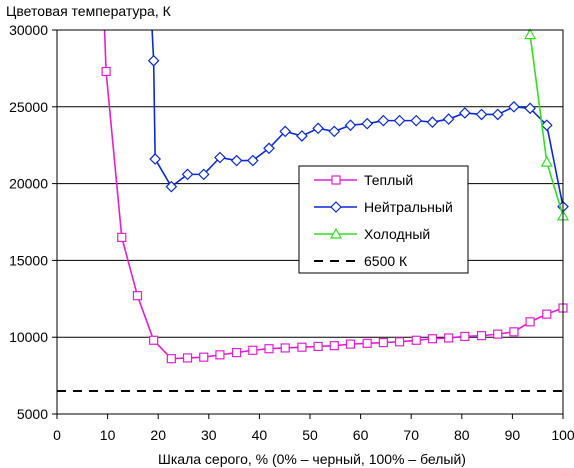 The width and height of the screenshot is (574, 468). What do you see at coordinates (28, 337) in the screenshot?
I see `y-tick-label-1: 10000` at bounding box center [28, 337].